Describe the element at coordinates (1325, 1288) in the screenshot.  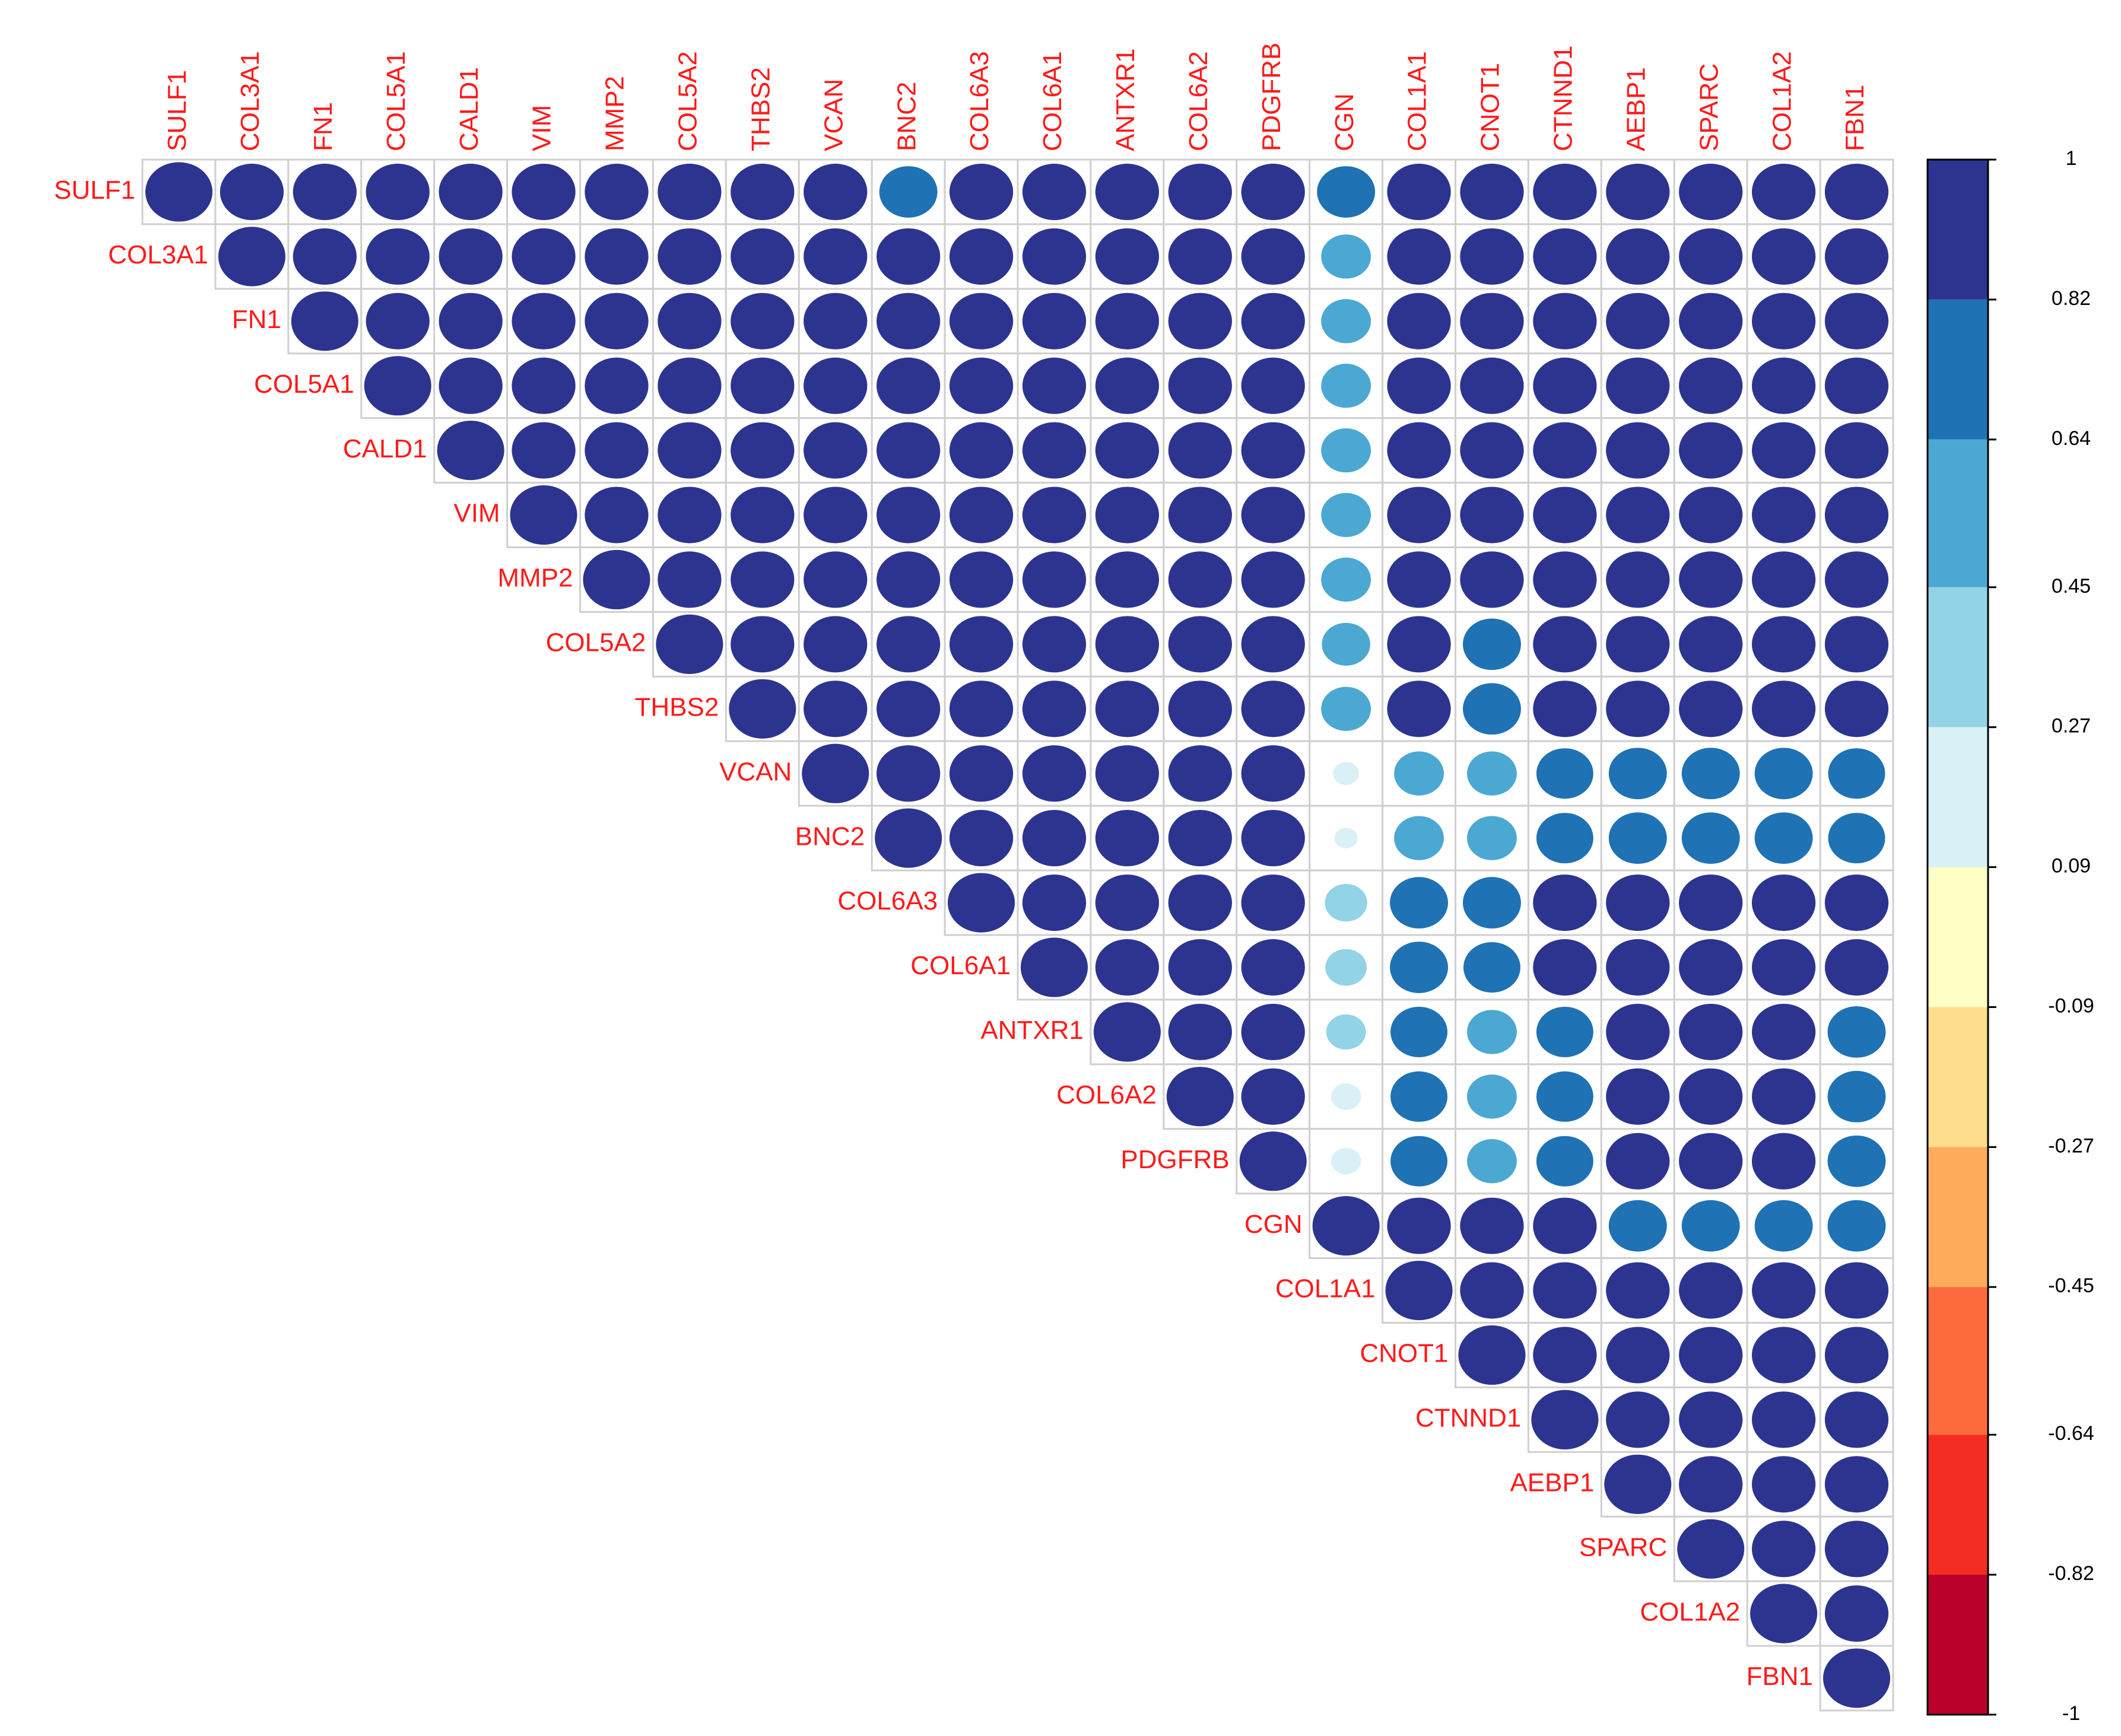
I see `row-label: COL1A1` at that location.